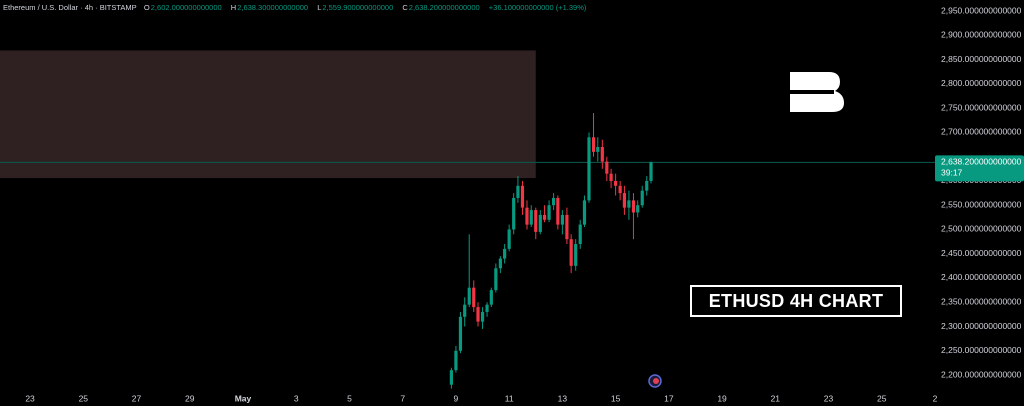  Describe the element at coordinates (981, 59) in the screenshot. I see `y-tick-label: 2,850.000000000000` at that location.